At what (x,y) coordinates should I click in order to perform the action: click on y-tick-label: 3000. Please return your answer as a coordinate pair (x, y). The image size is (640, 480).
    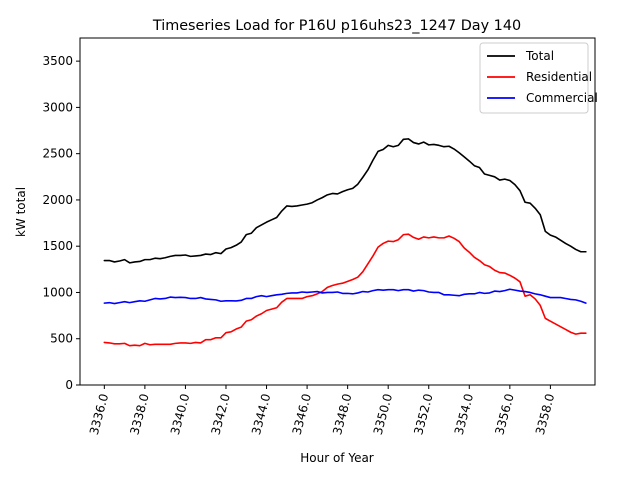
    Looking at the image, I should click on (57, 107).